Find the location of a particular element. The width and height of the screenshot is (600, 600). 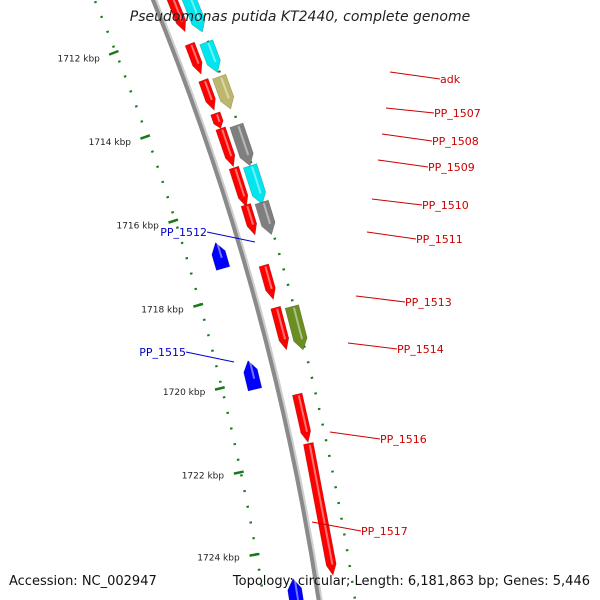

tick-label: 1714 kbp is located at coordinates (110, 143).